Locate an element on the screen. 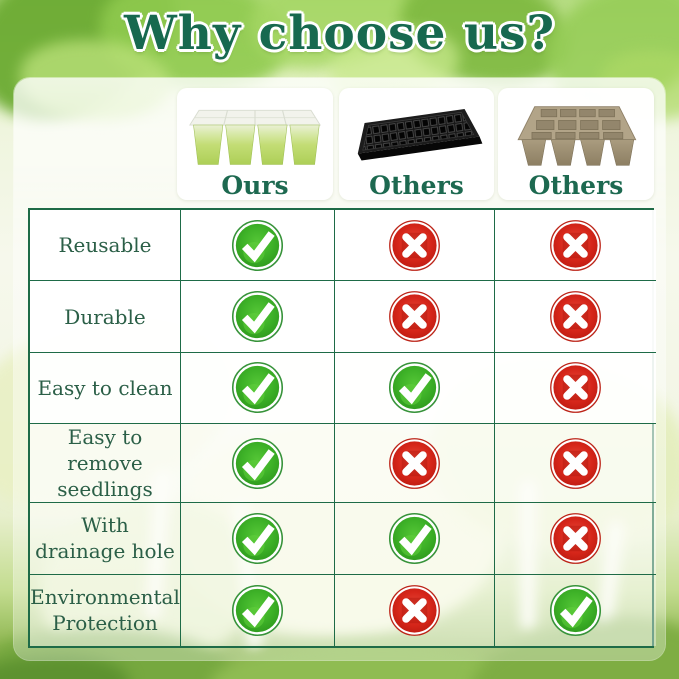 This screenshot has height=679, width=679. feature-label-environmental-protection: Environmental Protection is located at coordinates (105, 610).